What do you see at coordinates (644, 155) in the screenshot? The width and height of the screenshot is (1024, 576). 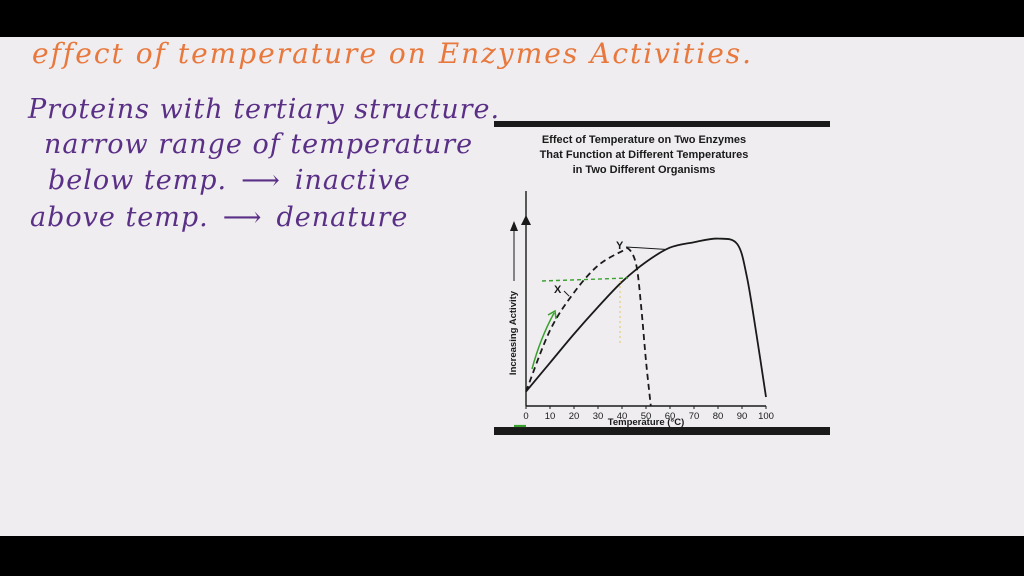 I see `chart-title-line-2: That Function at Different Temperatures` at bounding box center [644, 155].